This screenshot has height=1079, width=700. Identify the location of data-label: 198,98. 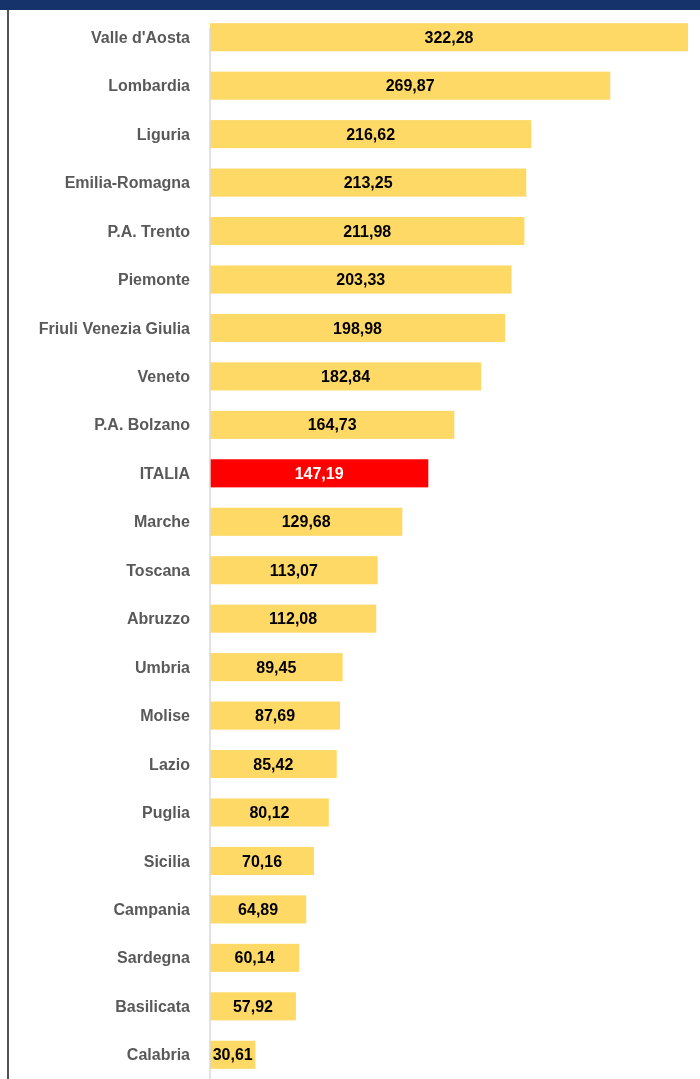
(358, 328).